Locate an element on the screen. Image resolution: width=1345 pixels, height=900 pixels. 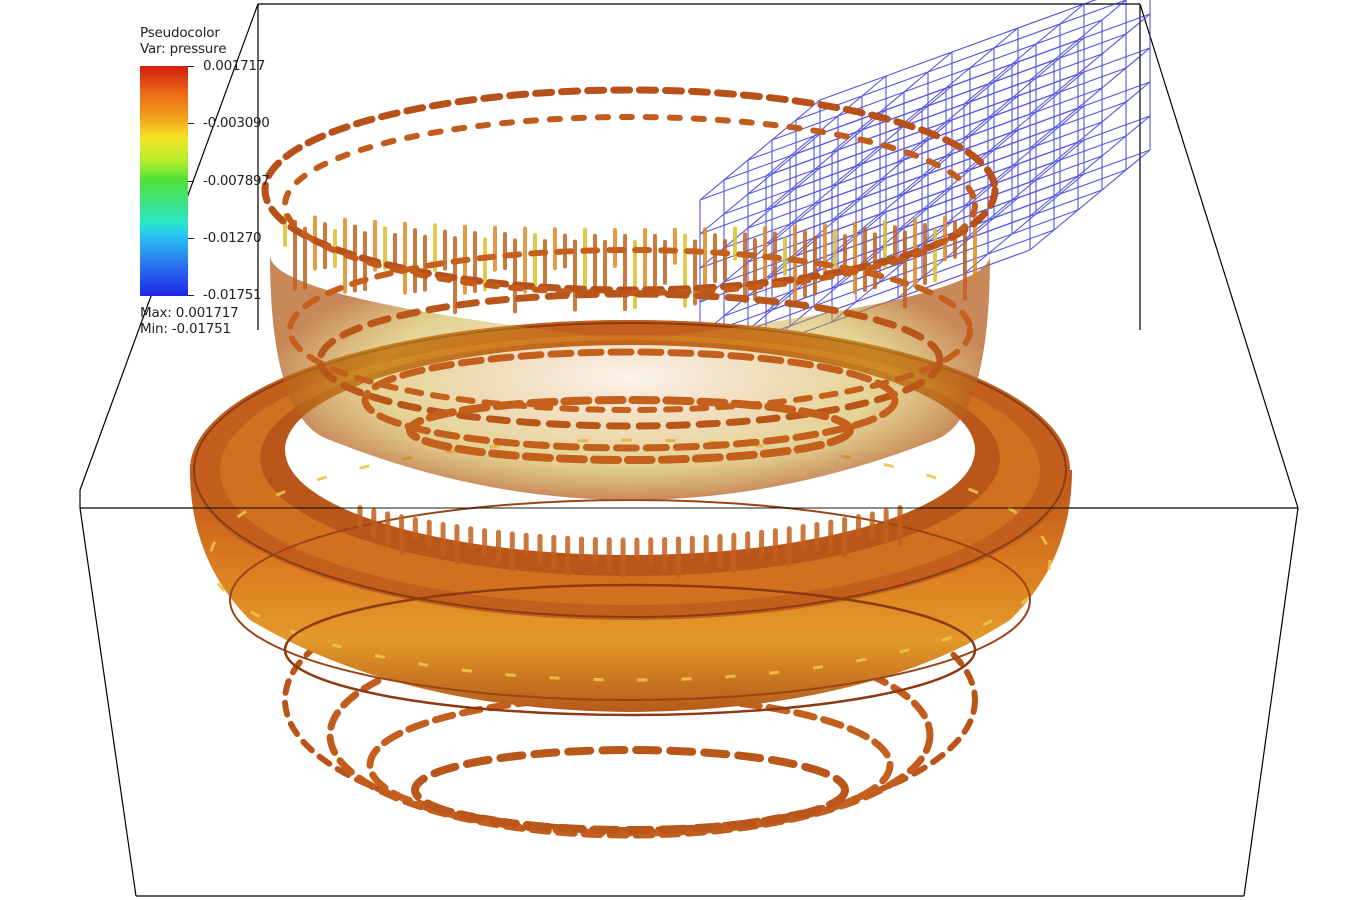
color-bar is located at coordinates (164, 181).